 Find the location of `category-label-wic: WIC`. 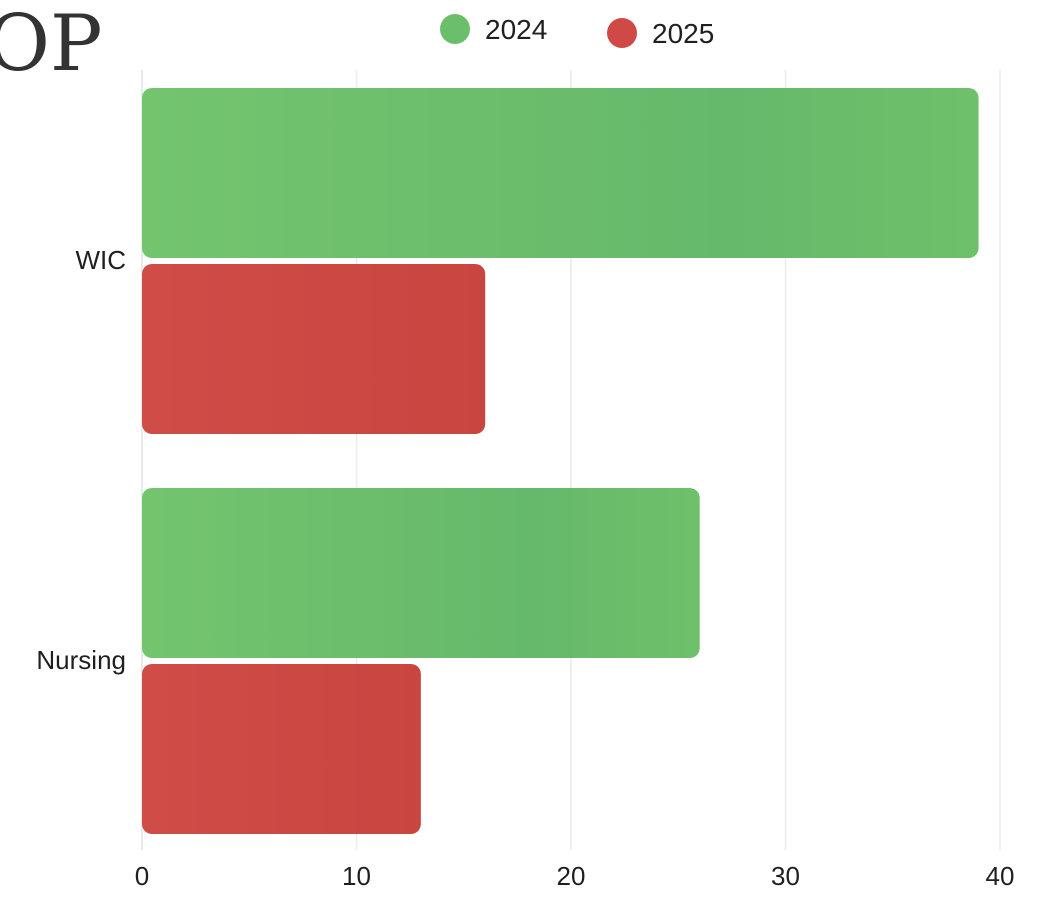

category-label-wic: WIC is located at coordinates (100, 260).